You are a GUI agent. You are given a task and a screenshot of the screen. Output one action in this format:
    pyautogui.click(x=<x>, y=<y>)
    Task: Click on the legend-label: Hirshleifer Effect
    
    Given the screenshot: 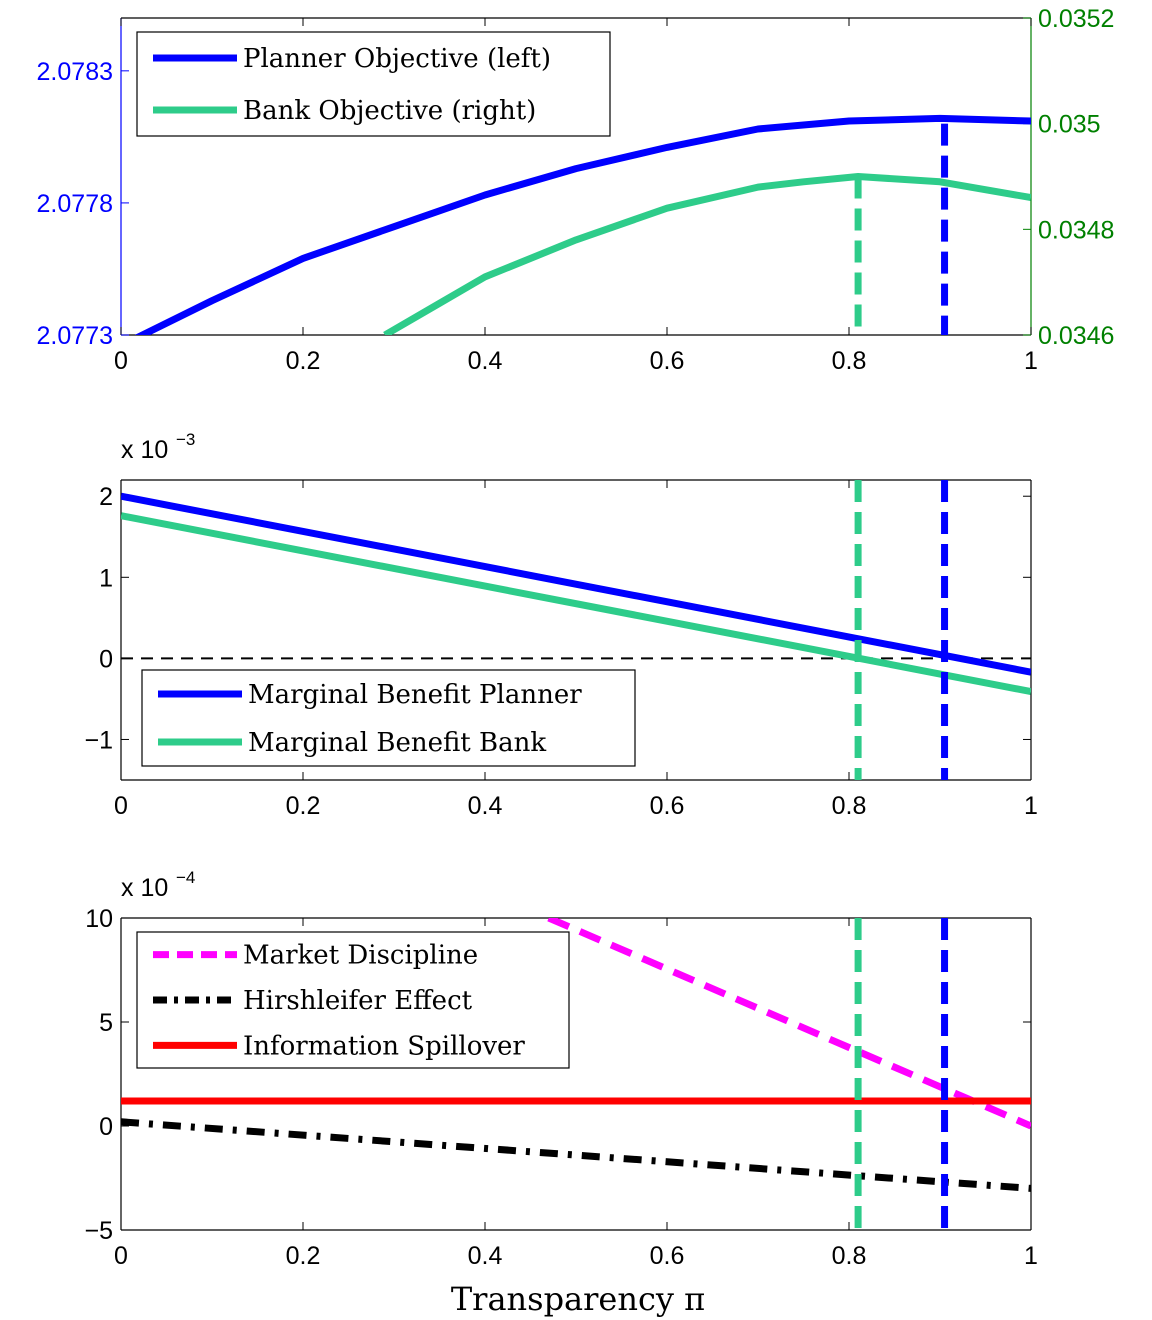 What is the action you would take?
    pyautogui.click(x=358, y=1001)
    